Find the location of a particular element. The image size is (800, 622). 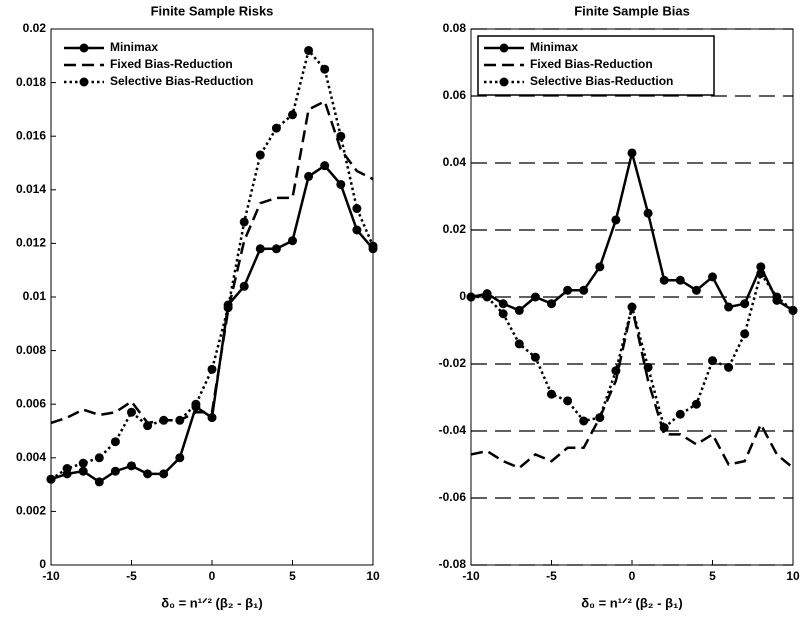

y-tick-label: 0.018 is located at coordinates (31, 82).